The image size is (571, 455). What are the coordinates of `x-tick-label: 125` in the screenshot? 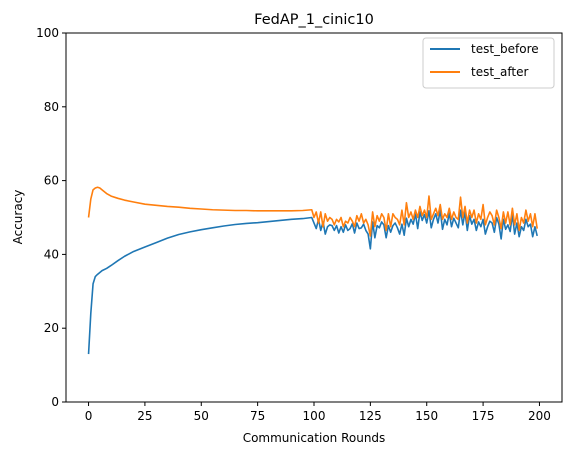 It's located at (370, 416).